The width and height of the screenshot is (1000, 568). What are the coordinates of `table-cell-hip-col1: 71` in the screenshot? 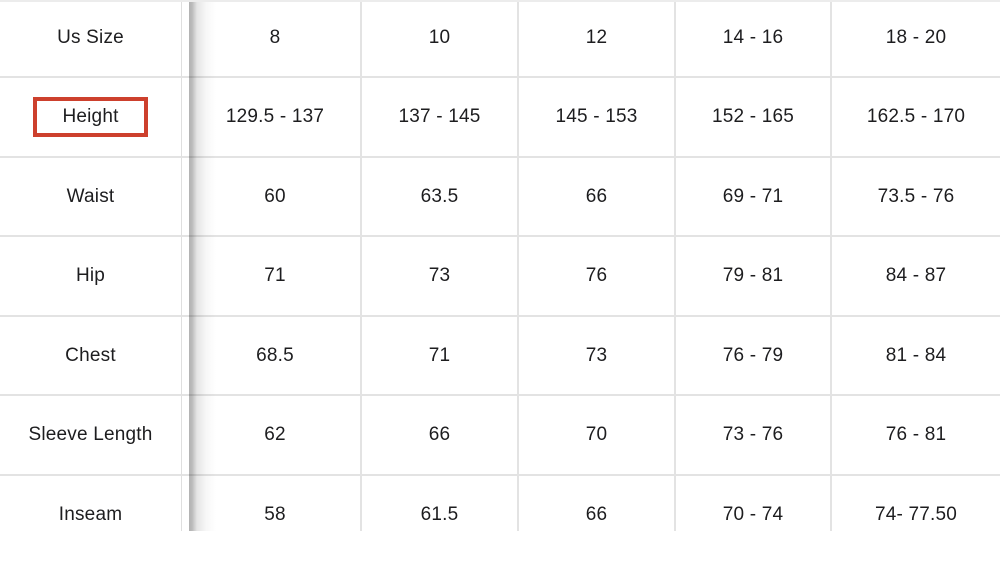 It's located at (276, 277).